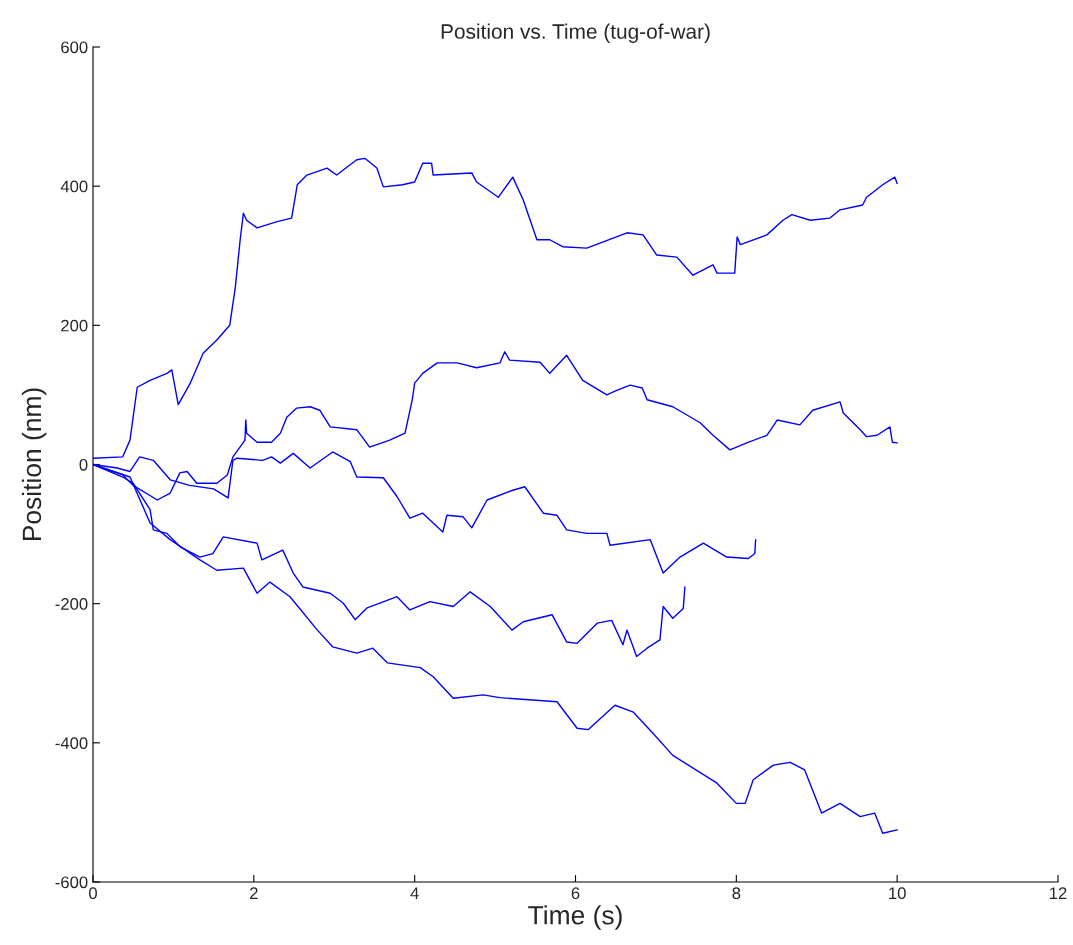 Image resolution: width=1073 pixels, height=945 pixels. I want to click on x-tick-label: 10, so click(897, 893).